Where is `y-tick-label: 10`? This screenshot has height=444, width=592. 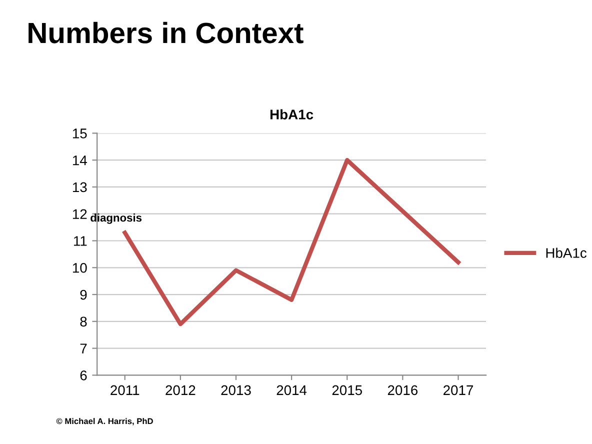
y-tick-label: 10 is located at coordinates (79, 267).